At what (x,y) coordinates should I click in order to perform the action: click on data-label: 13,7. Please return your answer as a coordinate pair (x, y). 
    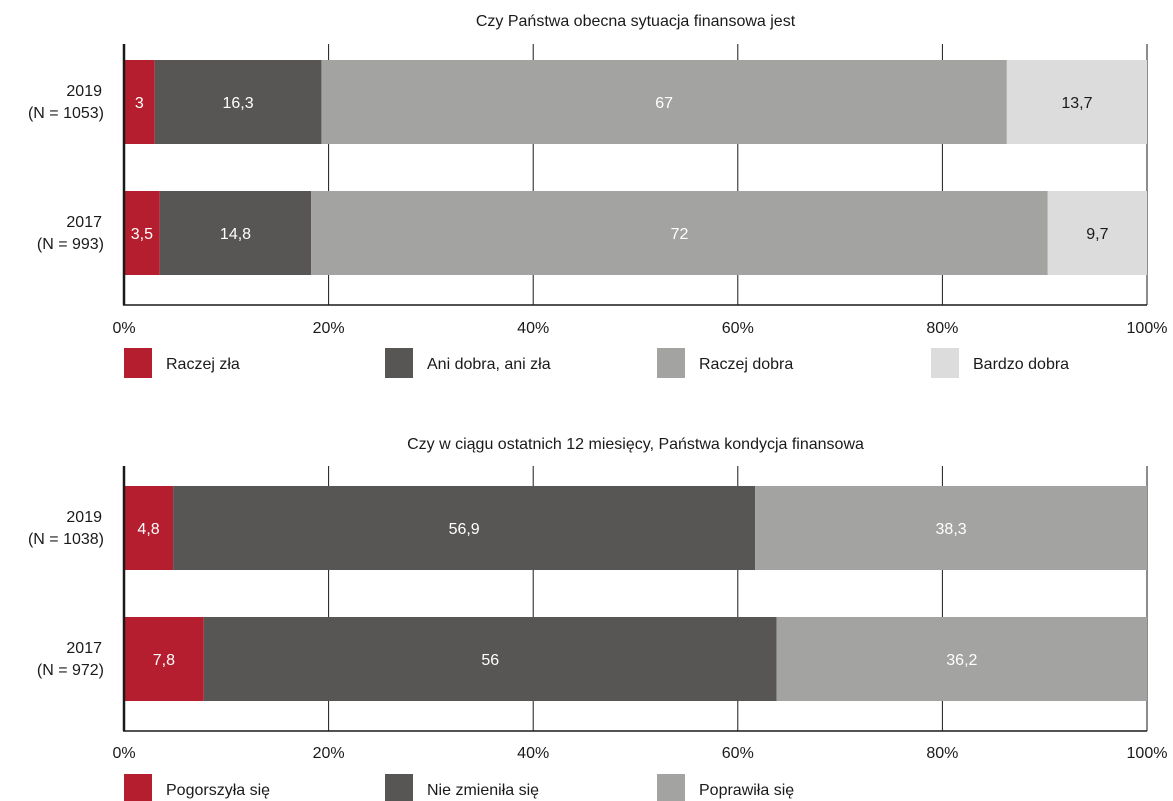
    Looking at the image, I should click on (1076, 103).